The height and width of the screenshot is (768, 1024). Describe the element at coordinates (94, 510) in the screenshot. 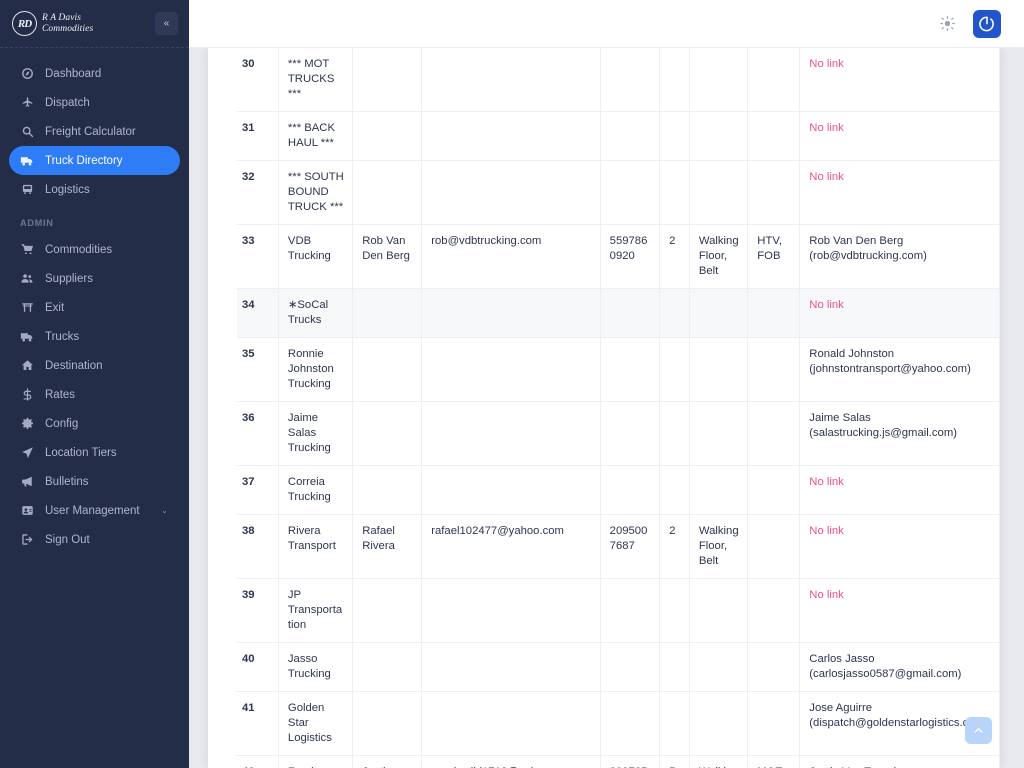

I see `sidebar-item-user-management: User Management ⌄` at that location.